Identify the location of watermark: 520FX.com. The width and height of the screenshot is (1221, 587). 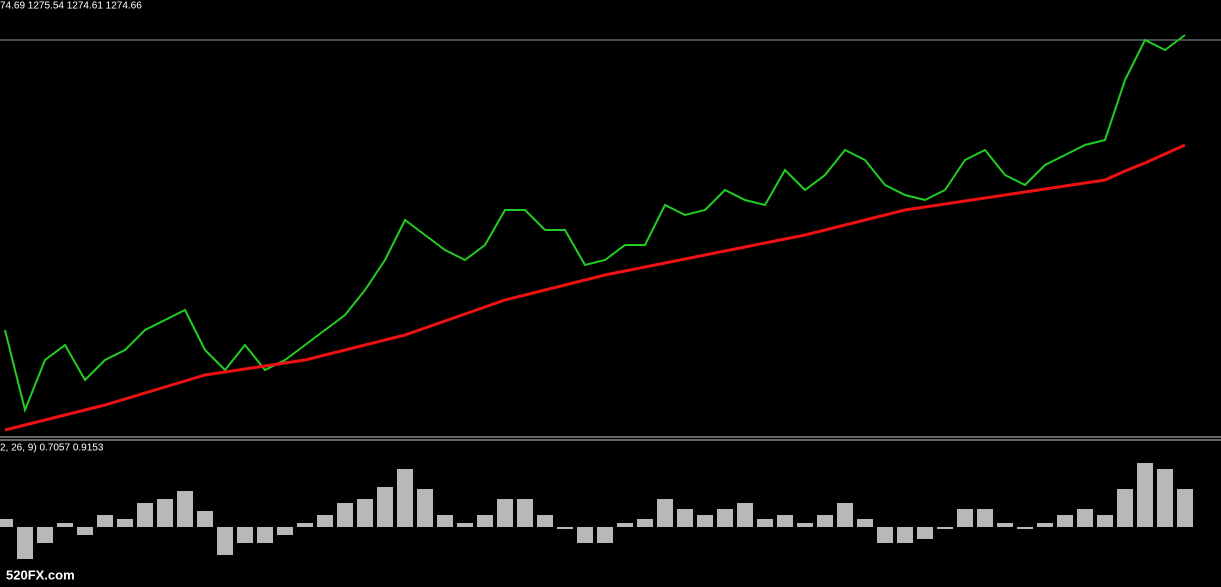
(40, 574).